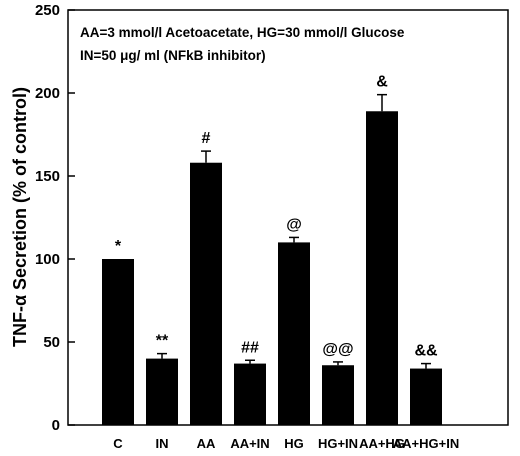 This screenshot has height=456, width=520. Describe the element at coordinates (294, 443) in the screenshot. I see `x-category-label: HG` at that location.